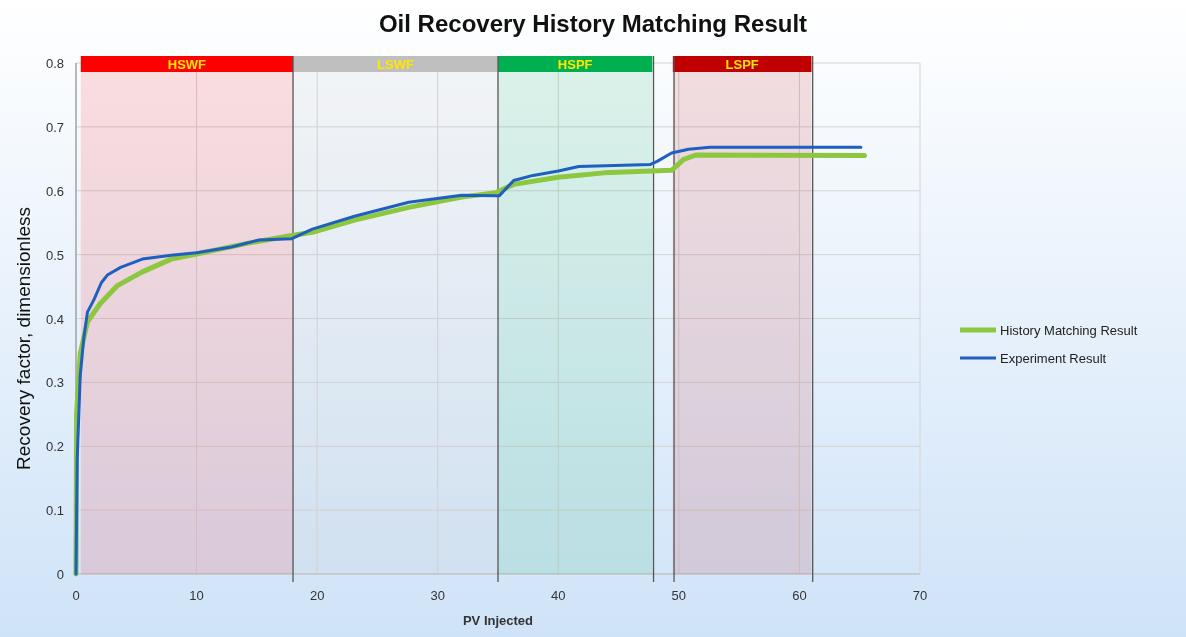 Image resolution: width=1186 pixels, height=637 pixels. I want to click on y-axis-title: Recovery factor, dimensionless, so click(23, 338).